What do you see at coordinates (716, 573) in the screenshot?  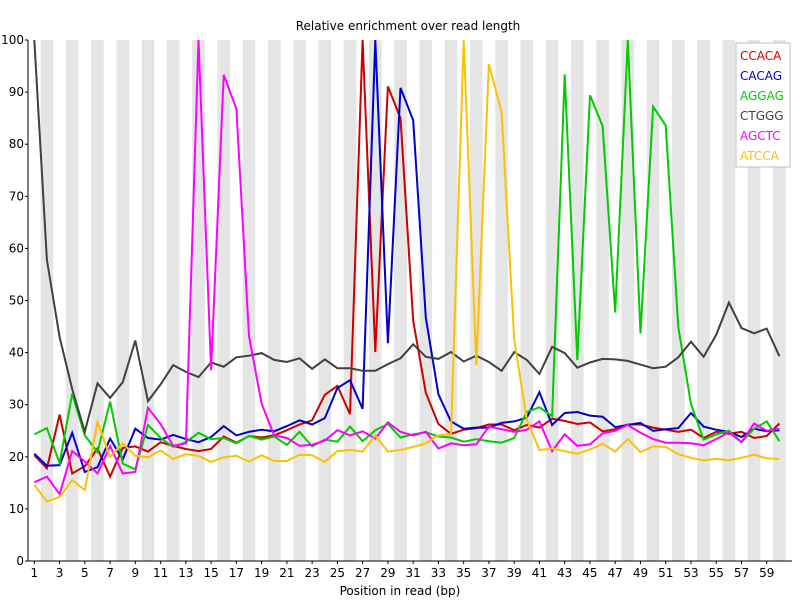 I see `x-tick-label: 55` at bounding box center [716, 573].